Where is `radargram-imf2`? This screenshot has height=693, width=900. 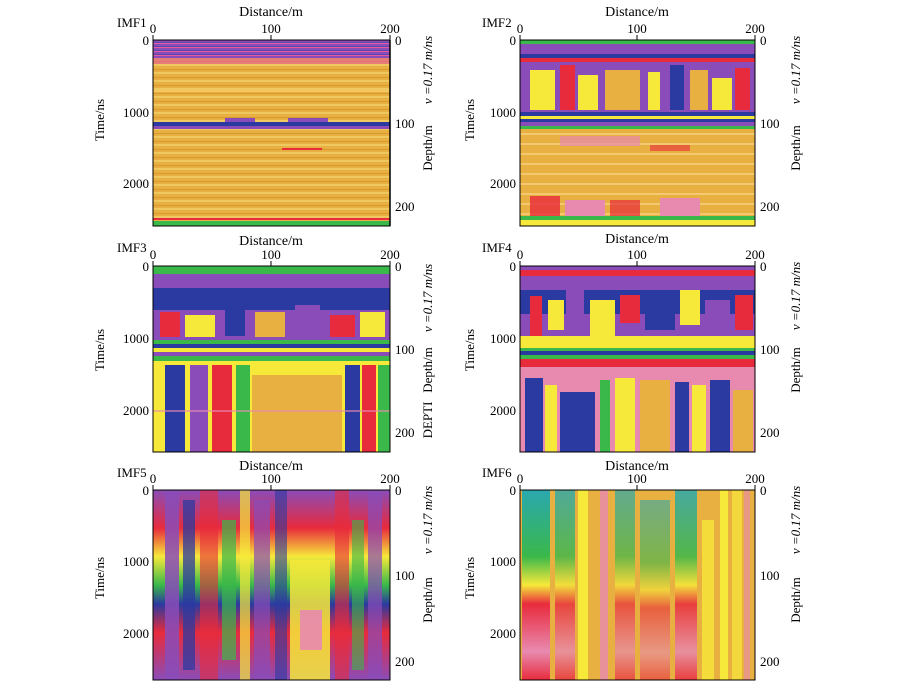 radargram-imf2 is located at coordinates (637, 133).